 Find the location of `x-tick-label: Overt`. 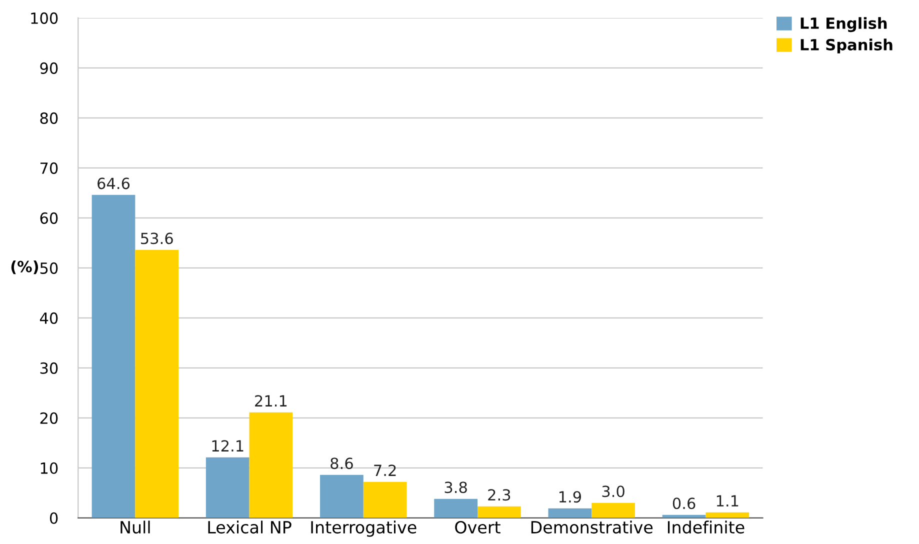

x-tick-label: Overt is located at coordinates (477, 527).